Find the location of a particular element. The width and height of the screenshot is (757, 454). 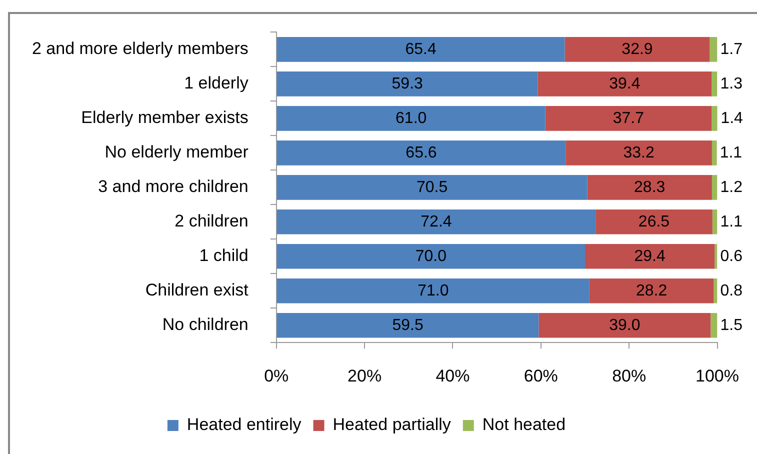

data-label: 0.6 is located at coordinates (731, 256).